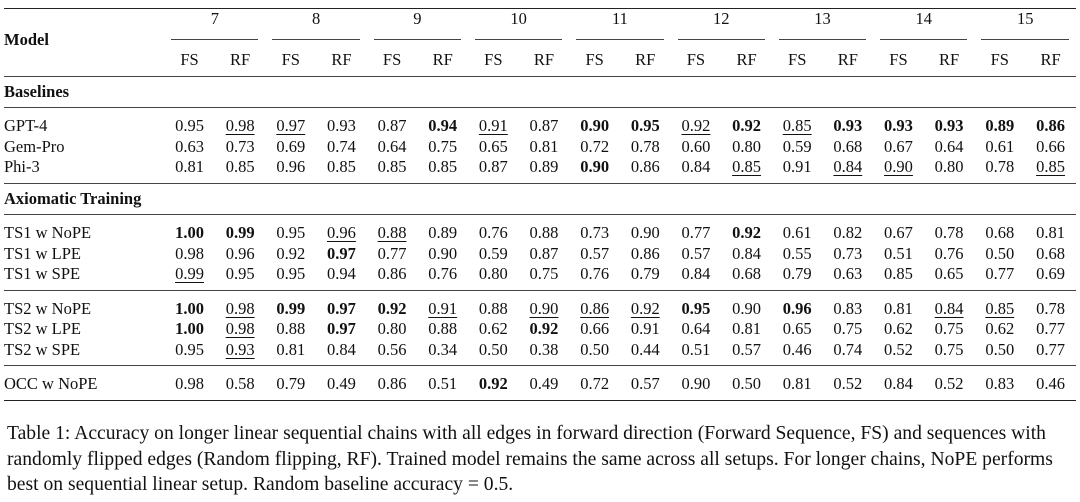 This screenshot has width=1080, height=502. What do you see at coordinates (848, 232) in the screenshot?
I see `table-cell-value: 0.82` at bounding box center [848, 232].